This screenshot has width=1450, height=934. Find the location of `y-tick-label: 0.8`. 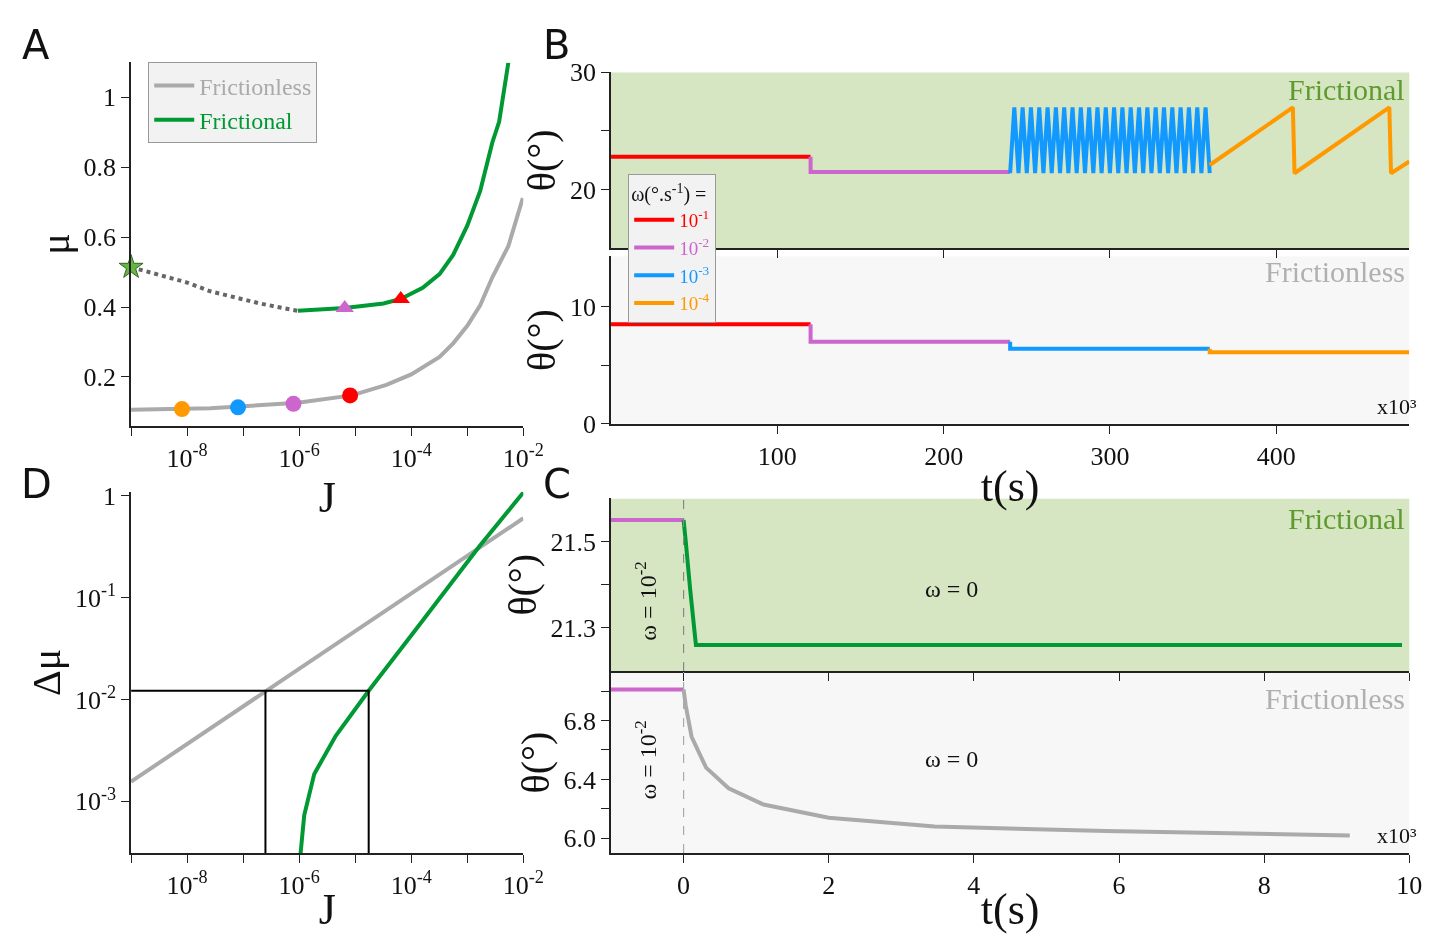

y-tick-label: 0.8 is located at coordinates (100, 168).